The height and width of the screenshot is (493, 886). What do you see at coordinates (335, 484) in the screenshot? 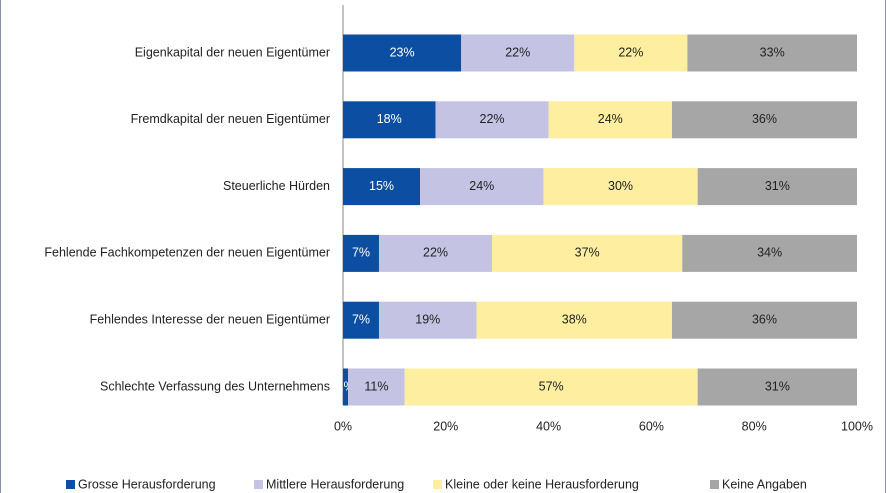
I see `legend-label: Mittlere Herausforderung` at bounding box center [335, 484].